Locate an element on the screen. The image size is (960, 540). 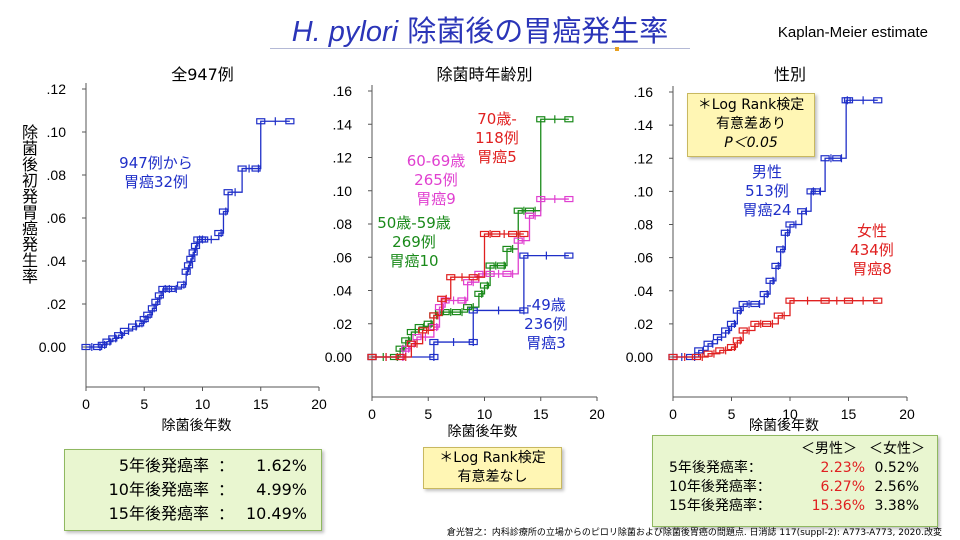
y-axis-label: 除菌後初発胃癌発生率 is located at coordinates (28, 204).